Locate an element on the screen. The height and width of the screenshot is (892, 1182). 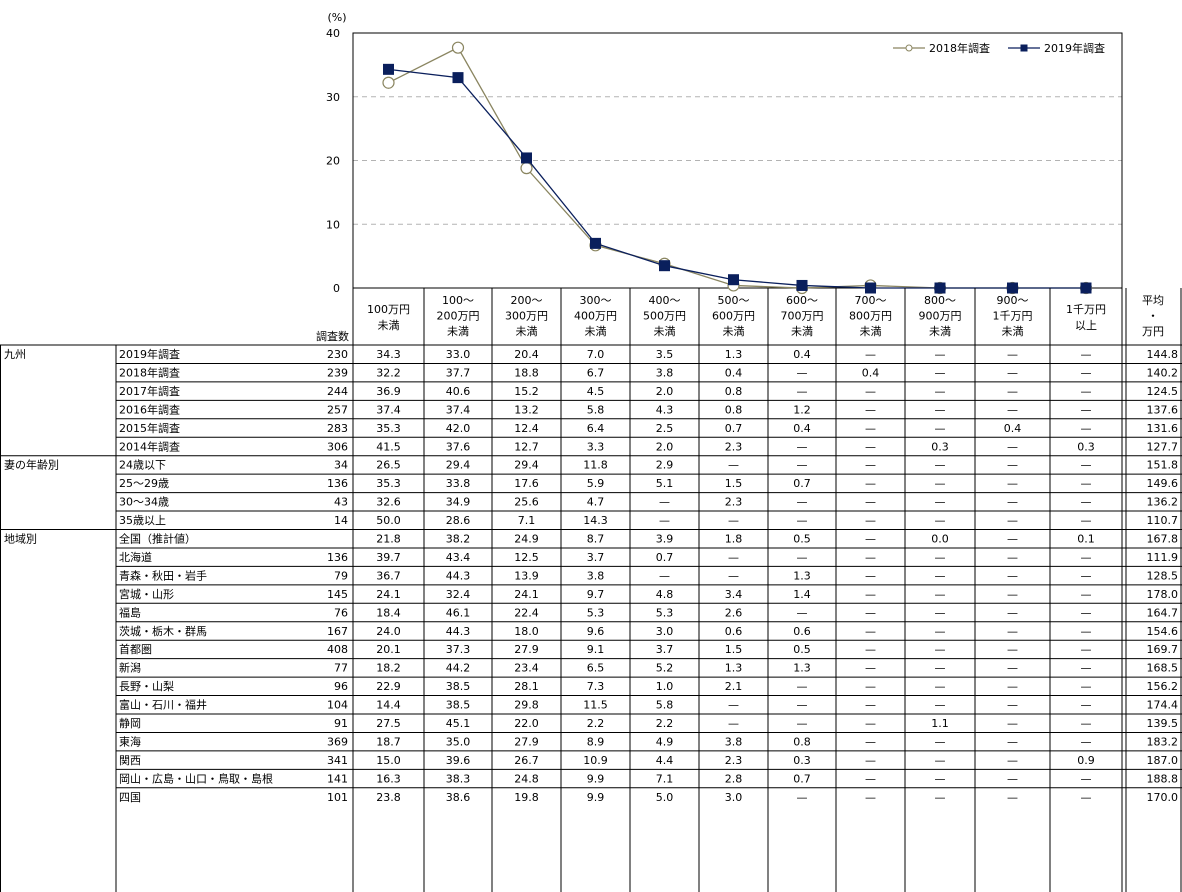
col-header-1-1: 200万円 is located at coordinates (458, 316).